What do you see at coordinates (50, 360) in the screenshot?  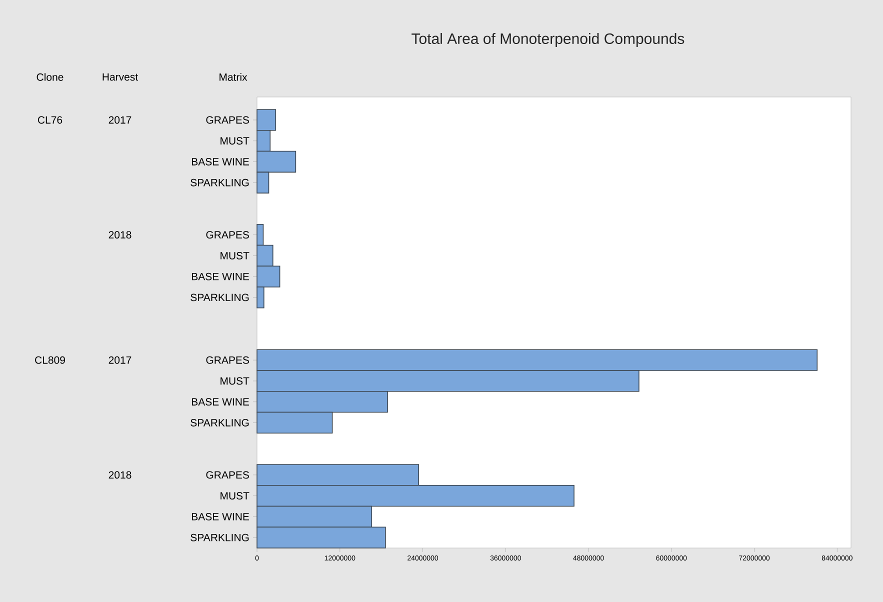 I see `text: CL809` at bounding box center [50, 360].